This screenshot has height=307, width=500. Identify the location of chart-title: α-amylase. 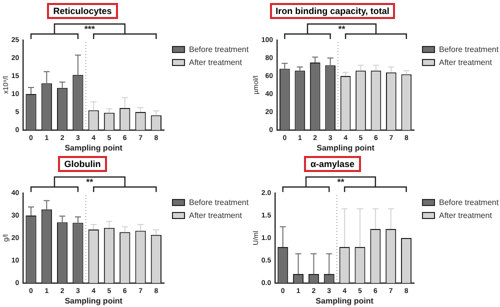
(332, 164).